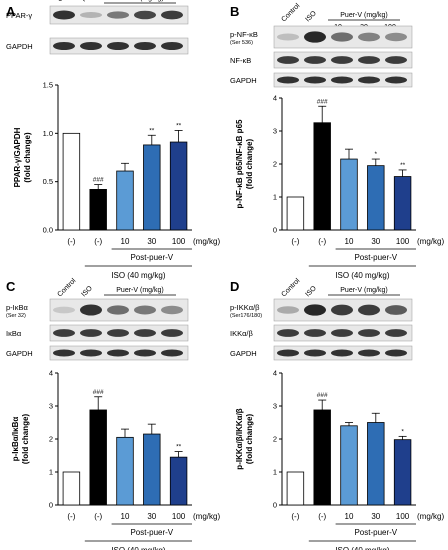  I want to click on significance-label: **, so click(179, 125).